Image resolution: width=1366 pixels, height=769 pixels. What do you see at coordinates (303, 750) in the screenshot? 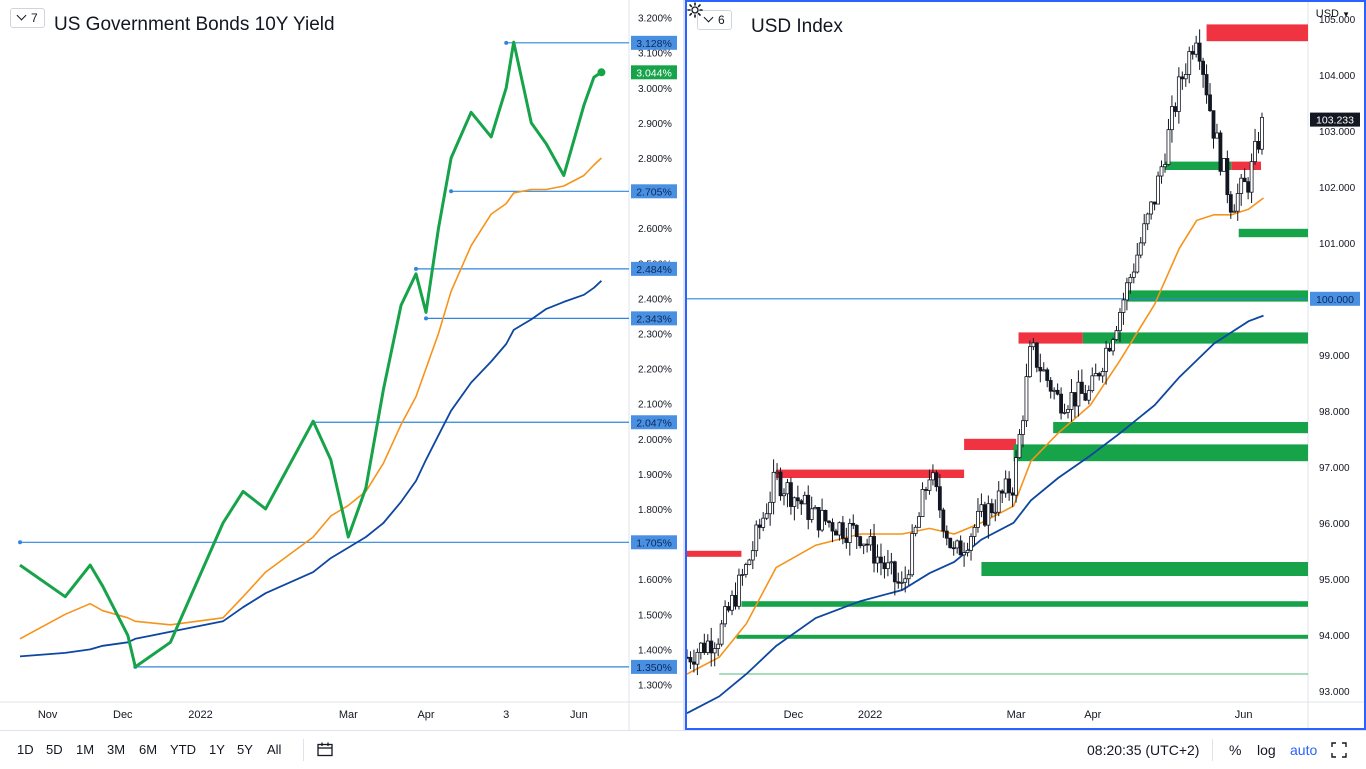
I see `toolbar-separator` at bounding box center [303, 750].